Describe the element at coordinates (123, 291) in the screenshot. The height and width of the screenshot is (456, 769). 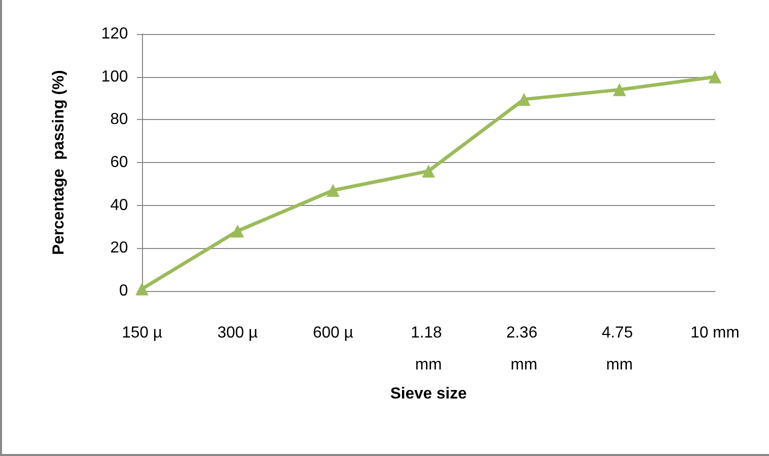
I see `y-tick-label: 0` at that location.